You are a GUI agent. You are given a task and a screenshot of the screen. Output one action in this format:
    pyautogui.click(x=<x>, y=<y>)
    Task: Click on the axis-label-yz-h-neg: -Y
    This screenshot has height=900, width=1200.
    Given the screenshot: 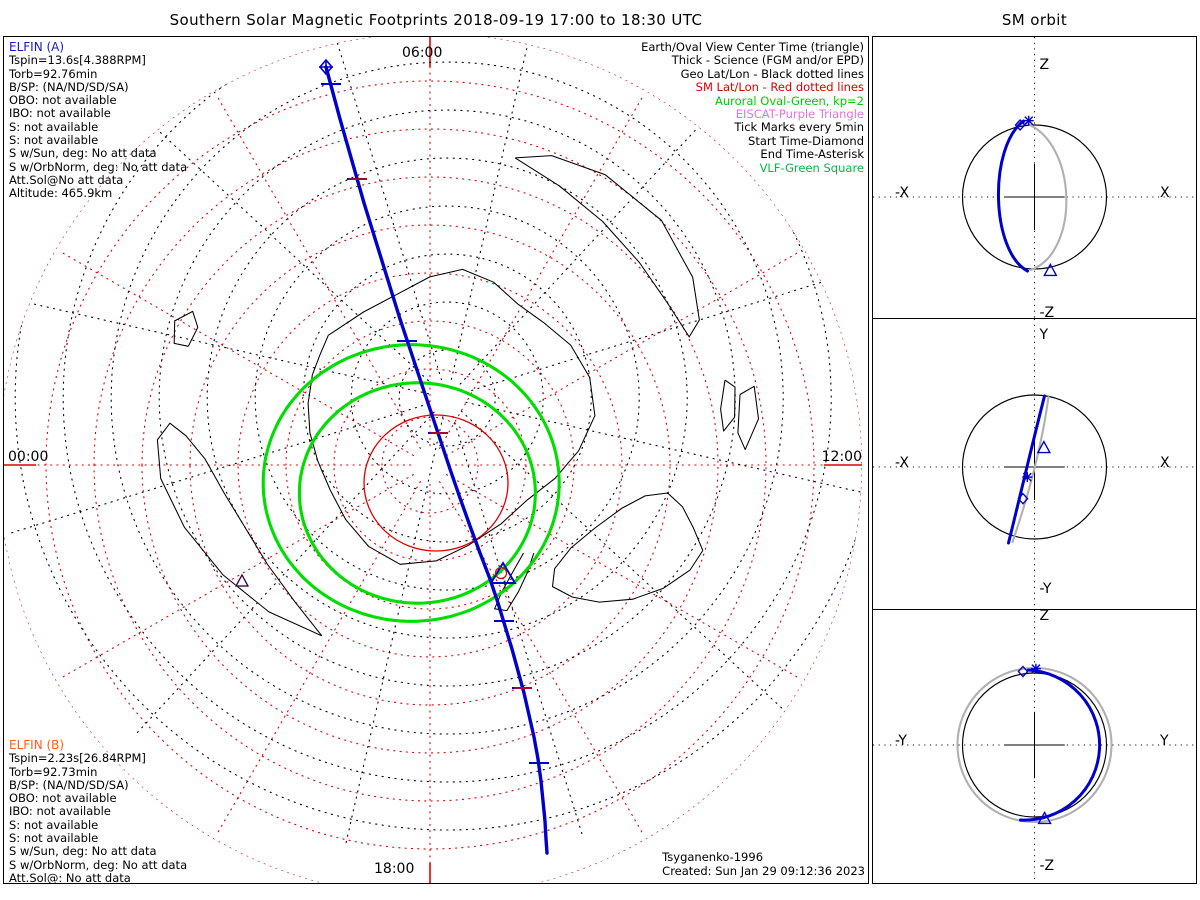 What is the action you would take?
    pyautogui.click(x=901, y=741)
    